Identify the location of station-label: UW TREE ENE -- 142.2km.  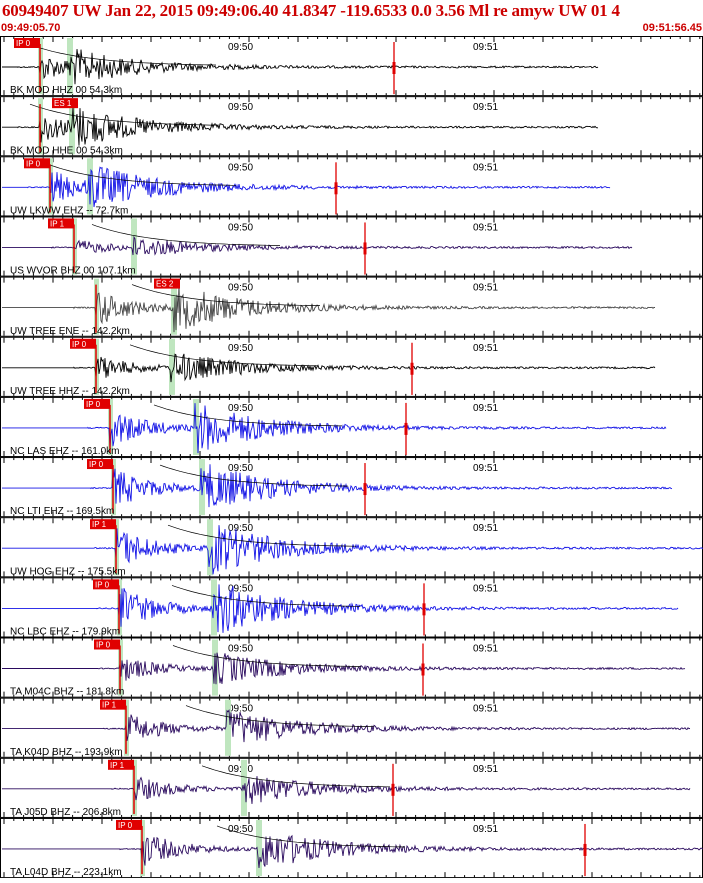
(70, 331).